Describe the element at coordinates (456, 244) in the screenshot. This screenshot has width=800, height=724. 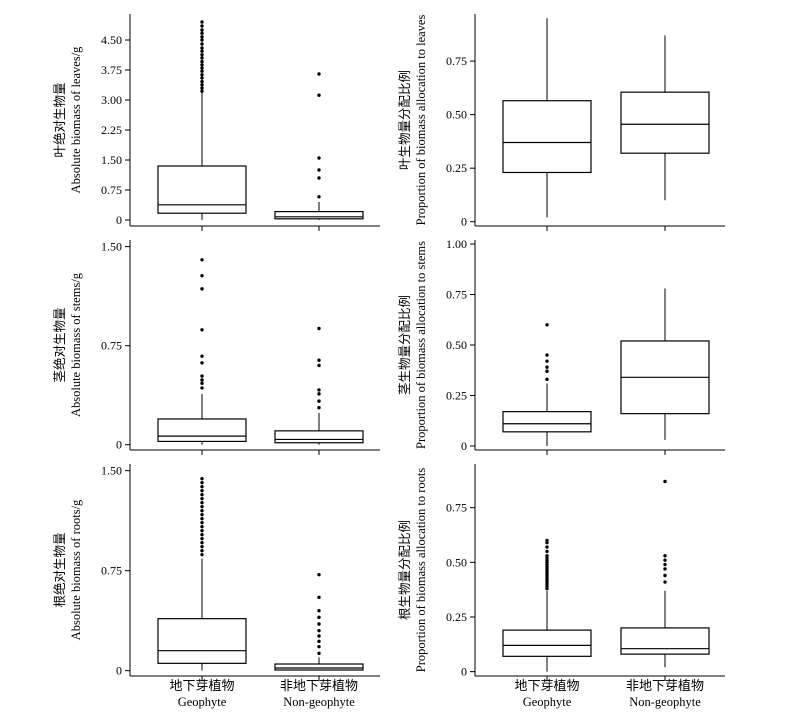
I see `y-tick-label: 1.00` at that location.